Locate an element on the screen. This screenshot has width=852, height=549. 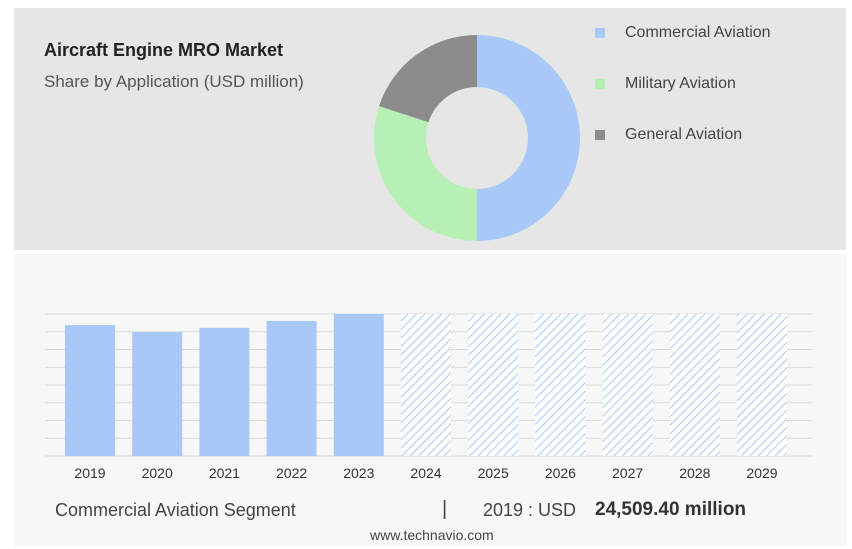
donut-slice-commercial is located at coordinates (528, 138).